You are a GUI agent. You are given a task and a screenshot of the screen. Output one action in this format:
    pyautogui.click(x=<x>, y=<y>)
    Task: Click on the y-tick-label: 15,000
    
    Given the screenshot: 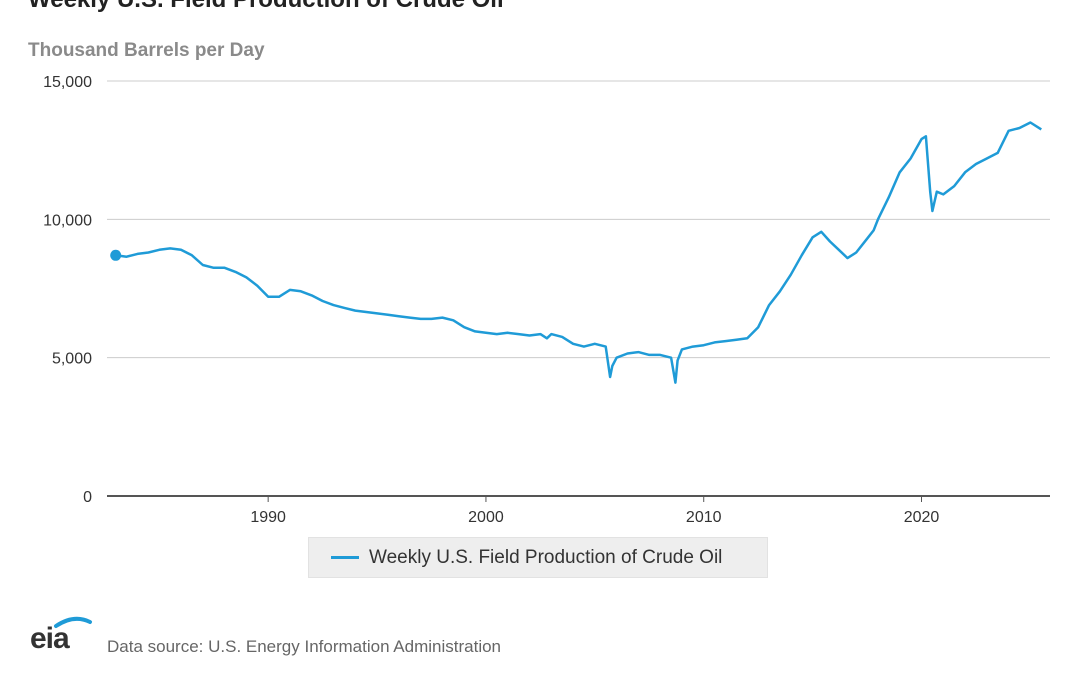 What is the action you would take?
    pyautogui.click(x=67, y=82)
    